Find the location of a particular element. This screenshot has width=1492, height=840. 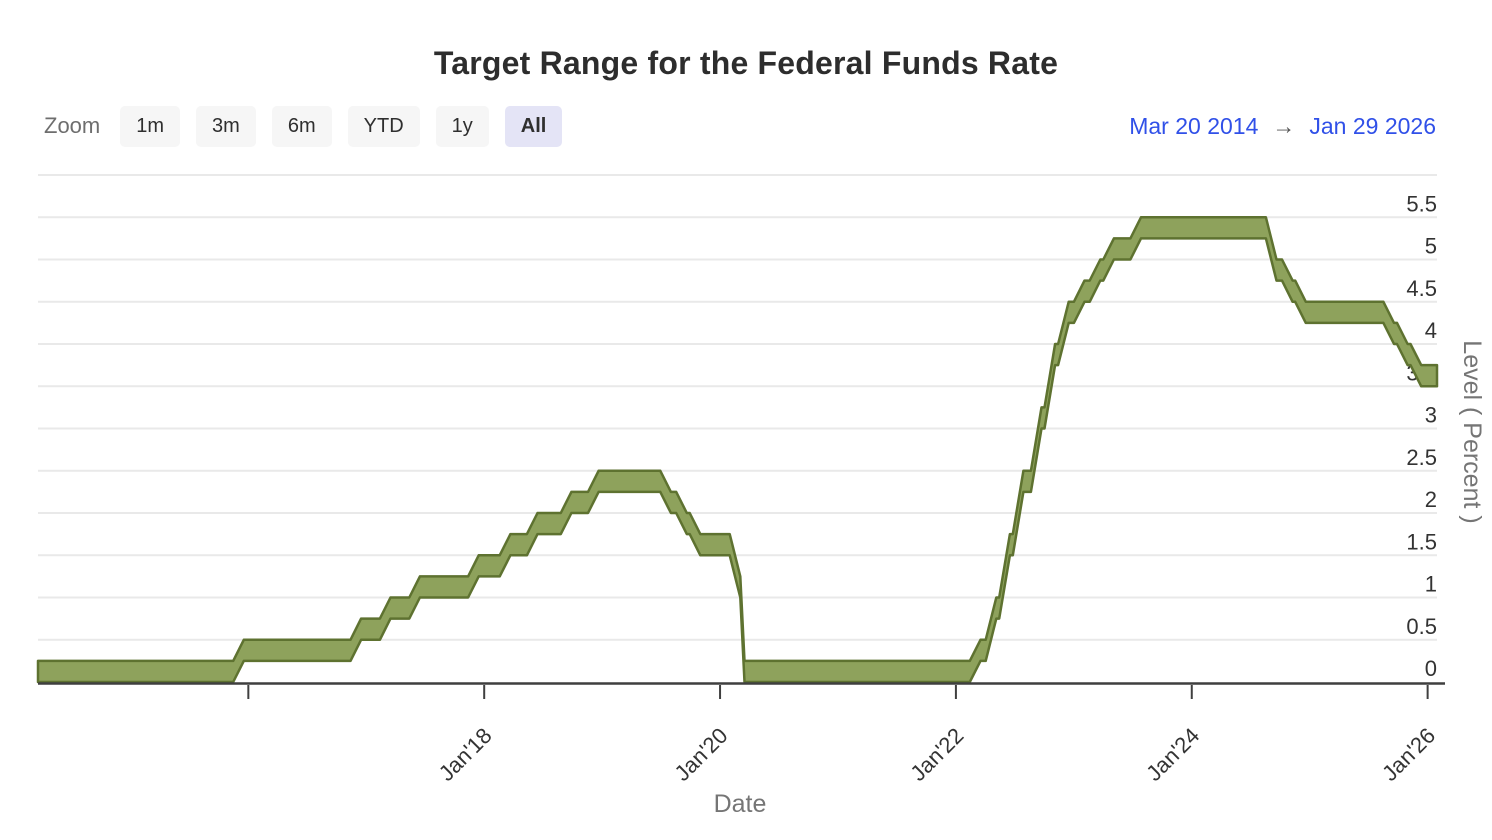

y-axis-tick-label: 2.5 is located at coordinates (1421, 457).